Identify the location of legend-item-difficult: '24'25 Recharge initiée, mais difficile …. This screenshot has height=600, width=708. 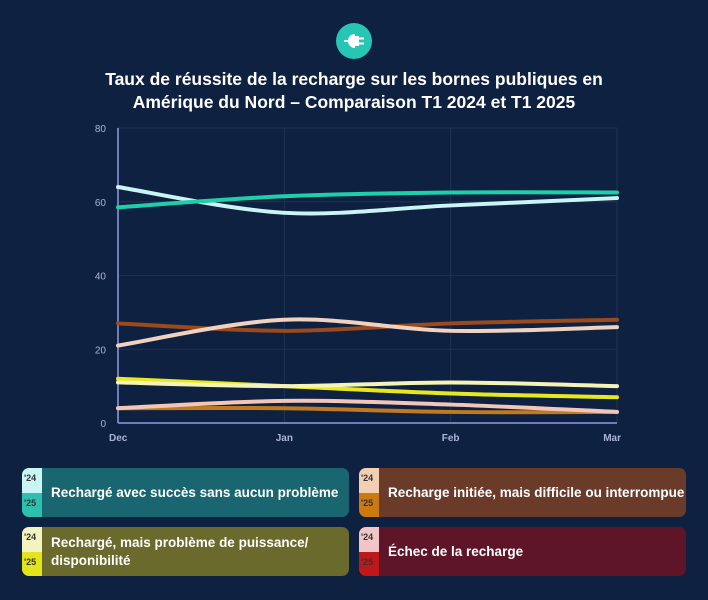
(522, 492).